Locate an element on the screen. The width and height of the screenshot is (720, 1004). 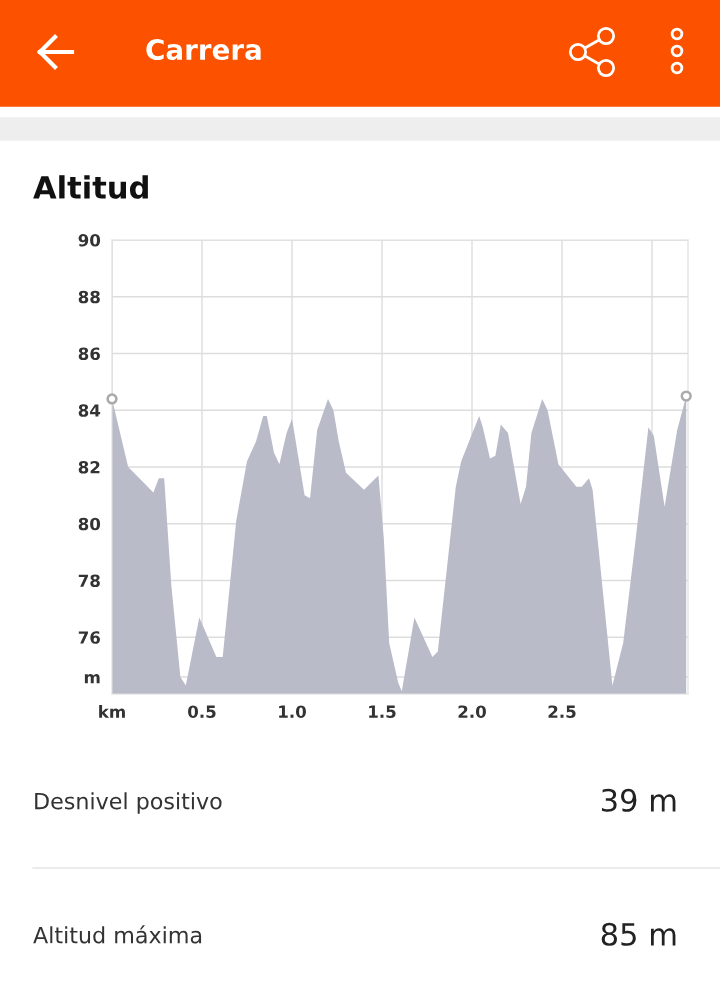
chart-subtitle: Altitud is located at coordinates (90, 187).